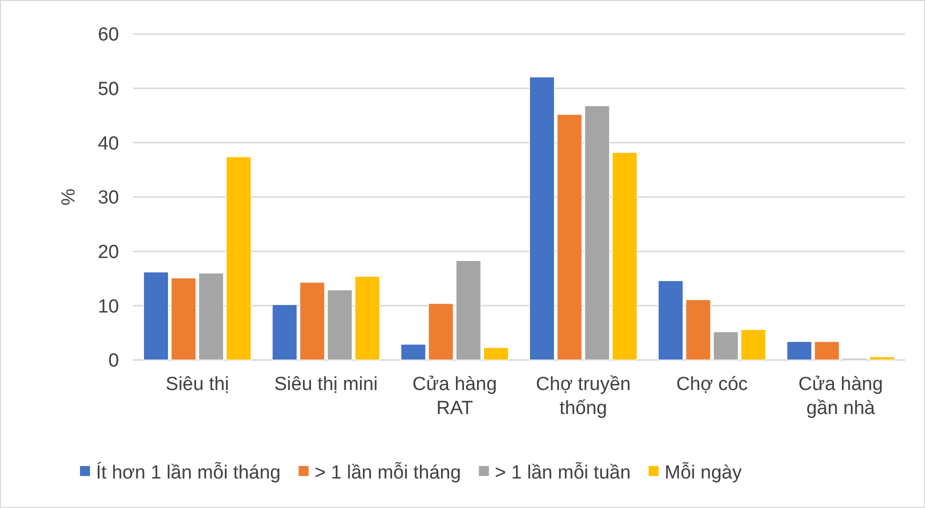 This screenshot has width=925, height=508. I want to click on x-tick-label: Cửa hàng RAT, so click(454, 396).